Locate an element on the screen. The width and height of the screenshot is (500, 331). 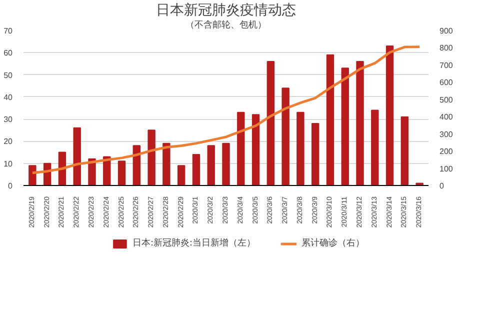
y2-tick-label: 400 is located at coordinates (447, 117).